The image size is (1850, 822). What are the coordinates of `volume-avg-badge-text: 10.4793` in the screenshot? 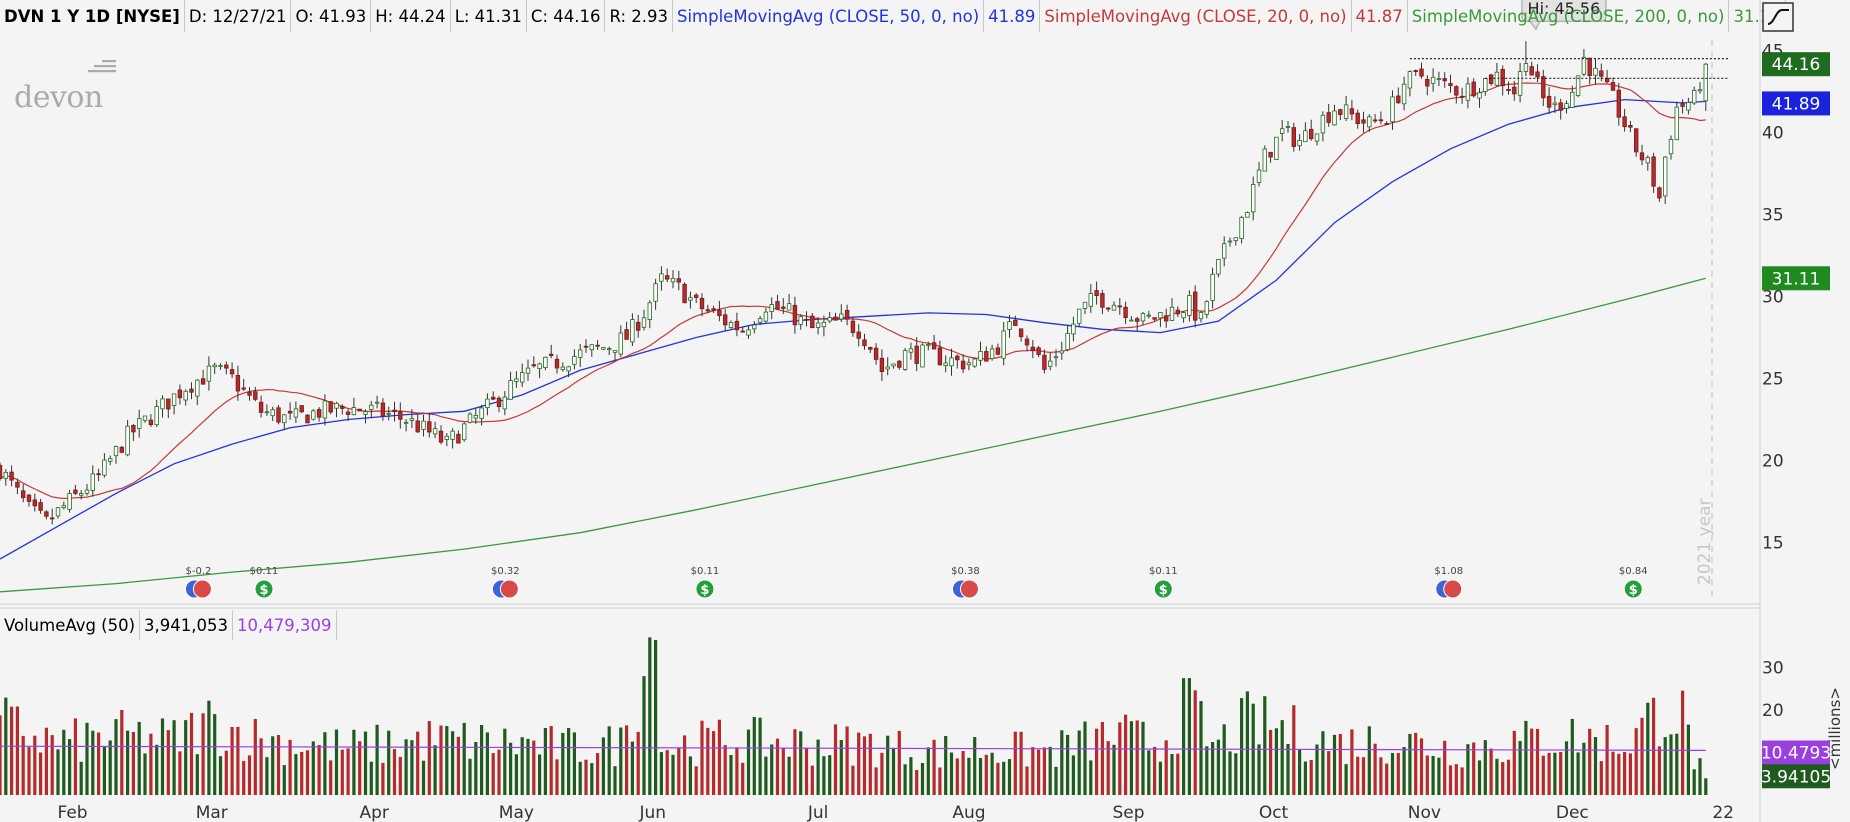 It's located at (1796, 753).